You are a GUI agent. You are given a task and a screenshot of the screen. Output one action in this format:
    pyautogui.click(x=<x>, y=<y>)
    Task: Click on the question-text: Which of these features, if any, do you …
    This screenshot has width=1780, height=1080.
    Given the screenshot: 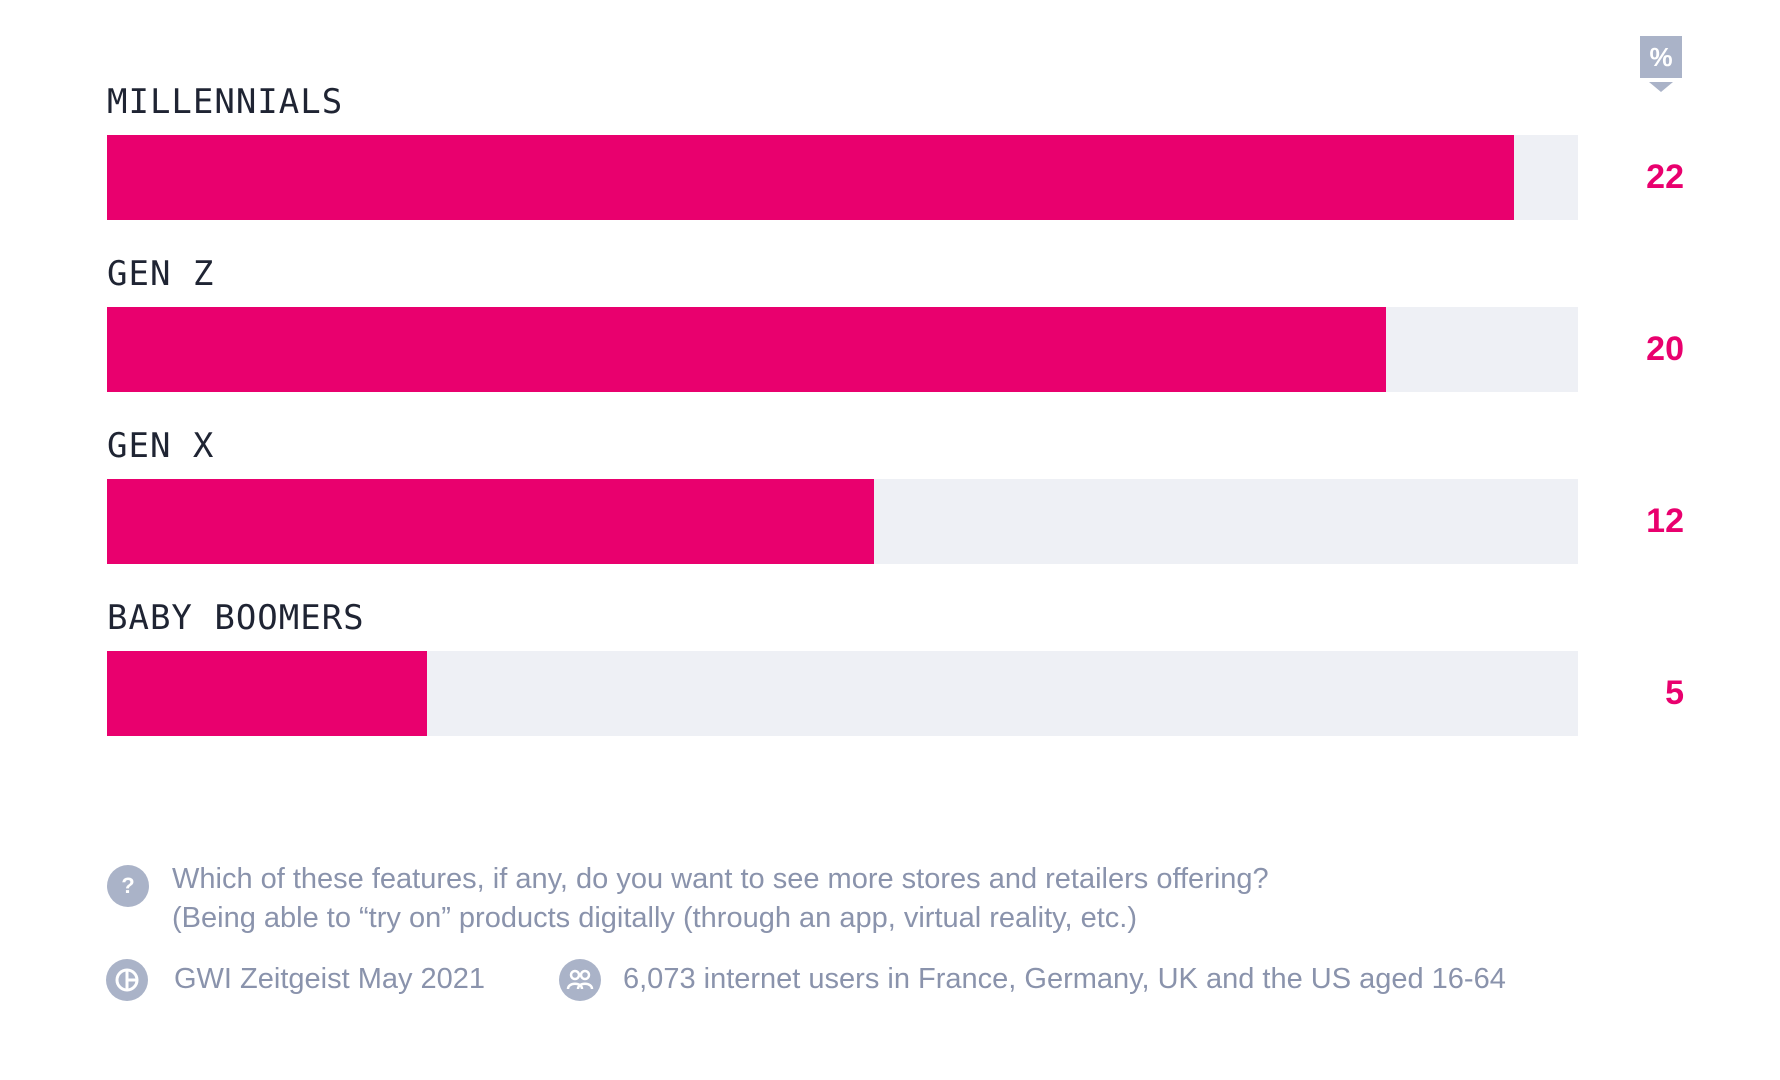 What is the action you would take?
    pyautogui.click(x=720, y=879)
    